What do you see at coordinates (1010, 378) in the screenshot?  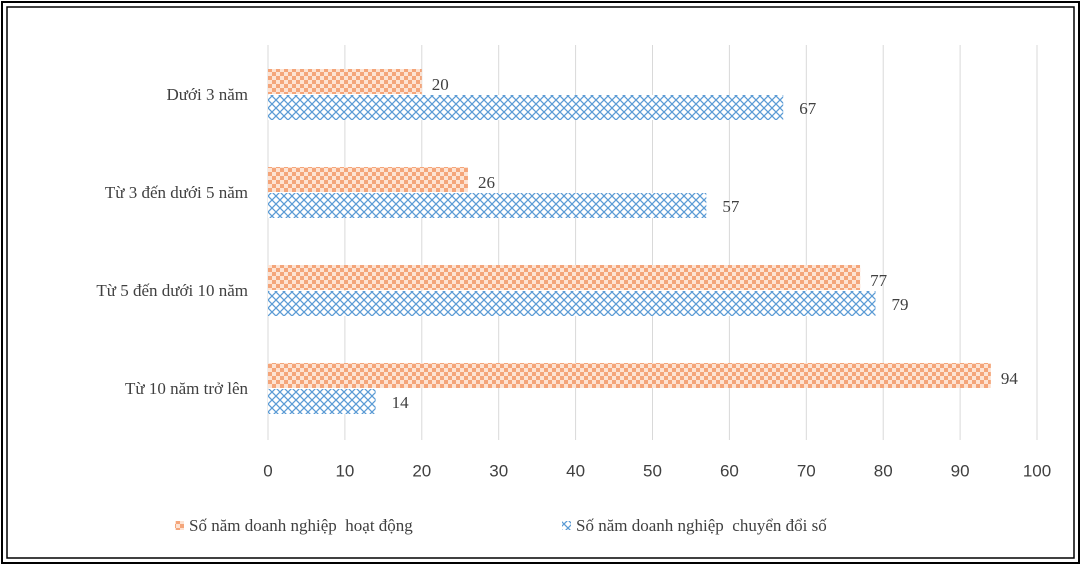 I see `data-label: 94` at bounding box center [1010, 378].